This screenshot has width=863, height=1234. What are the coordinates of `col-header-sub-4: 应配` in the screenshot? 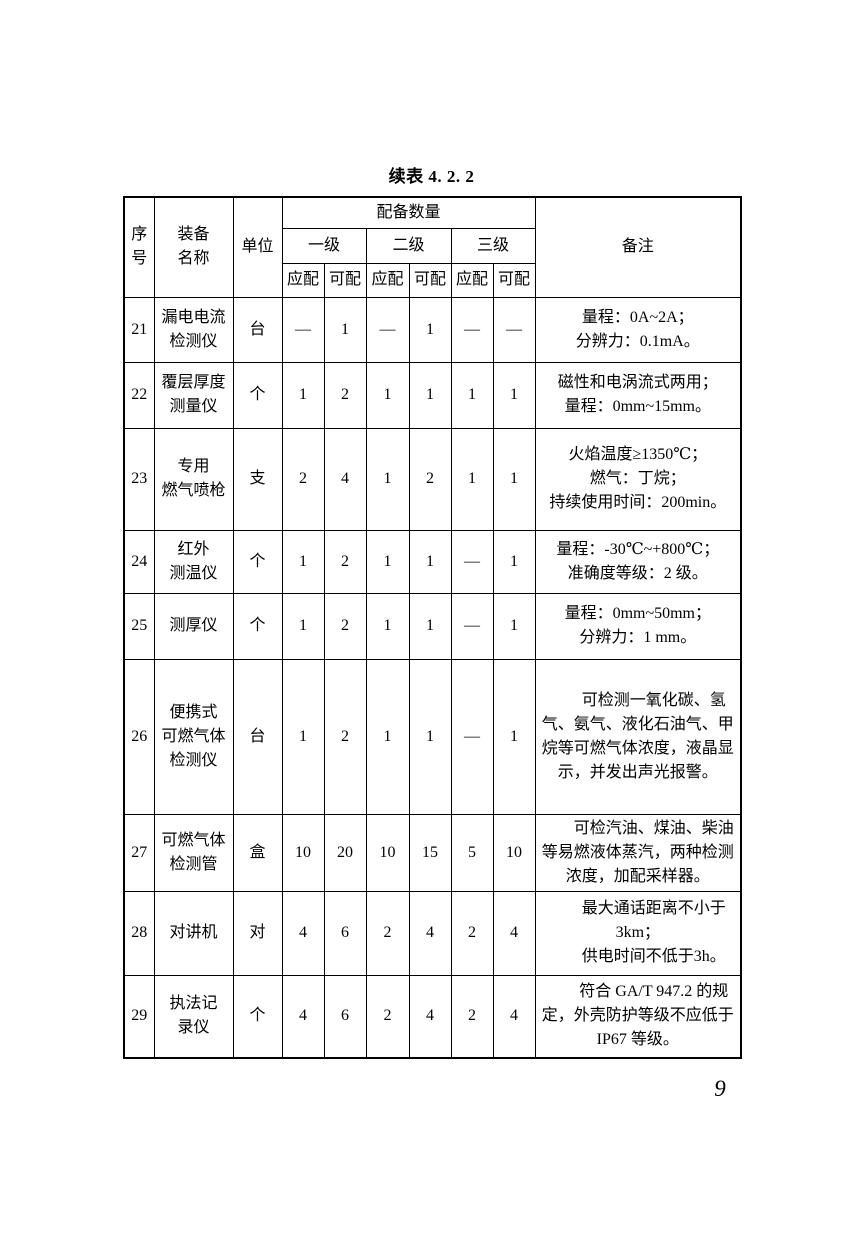 It's located at (472, 280).